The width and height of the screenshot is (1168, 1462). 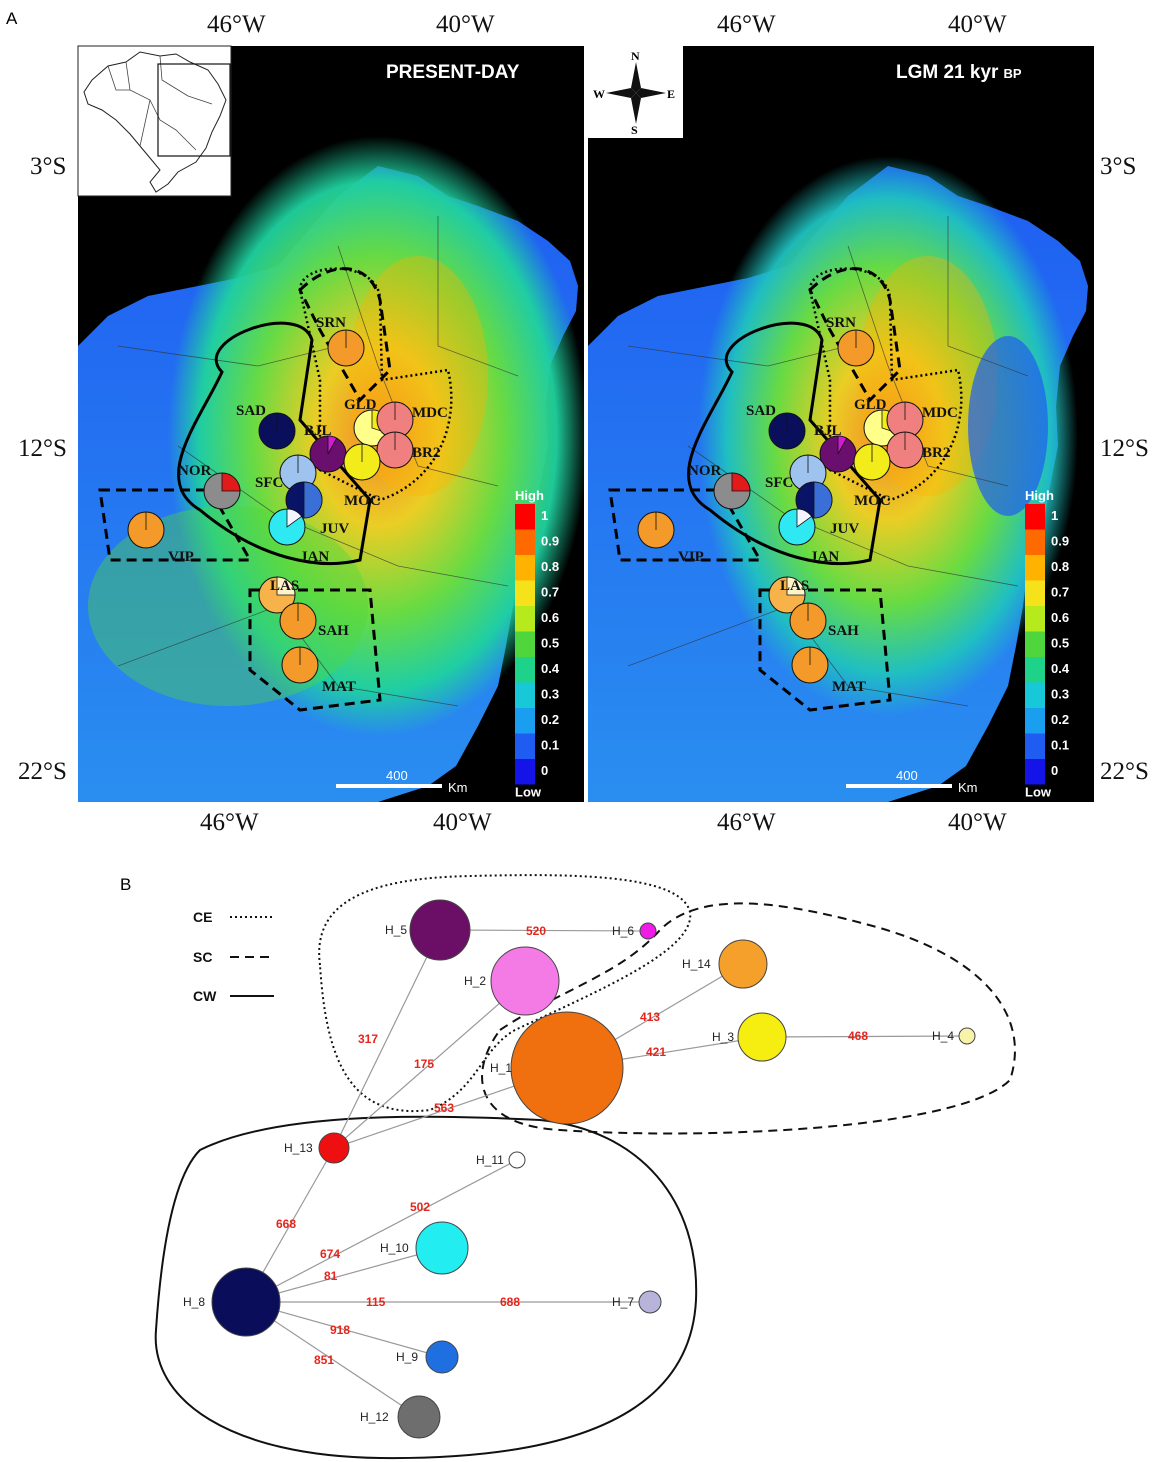 What do you see at coordinates (426, 1287) in the screenshot?
I see `cw-group-outline` at bounding box center [426, 1287].